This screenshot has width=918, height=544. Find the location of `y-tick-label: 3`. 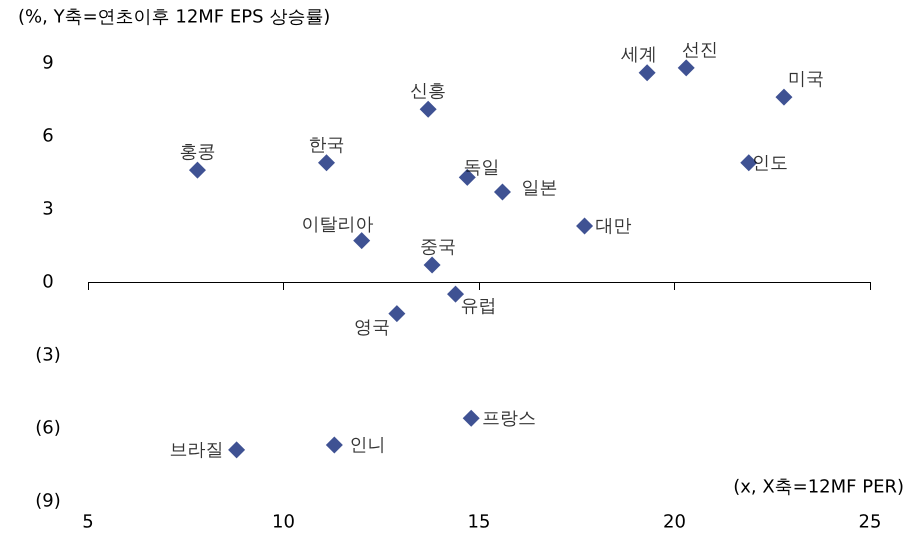

y-tick-label: 3 is located at coordinates (48, 209).